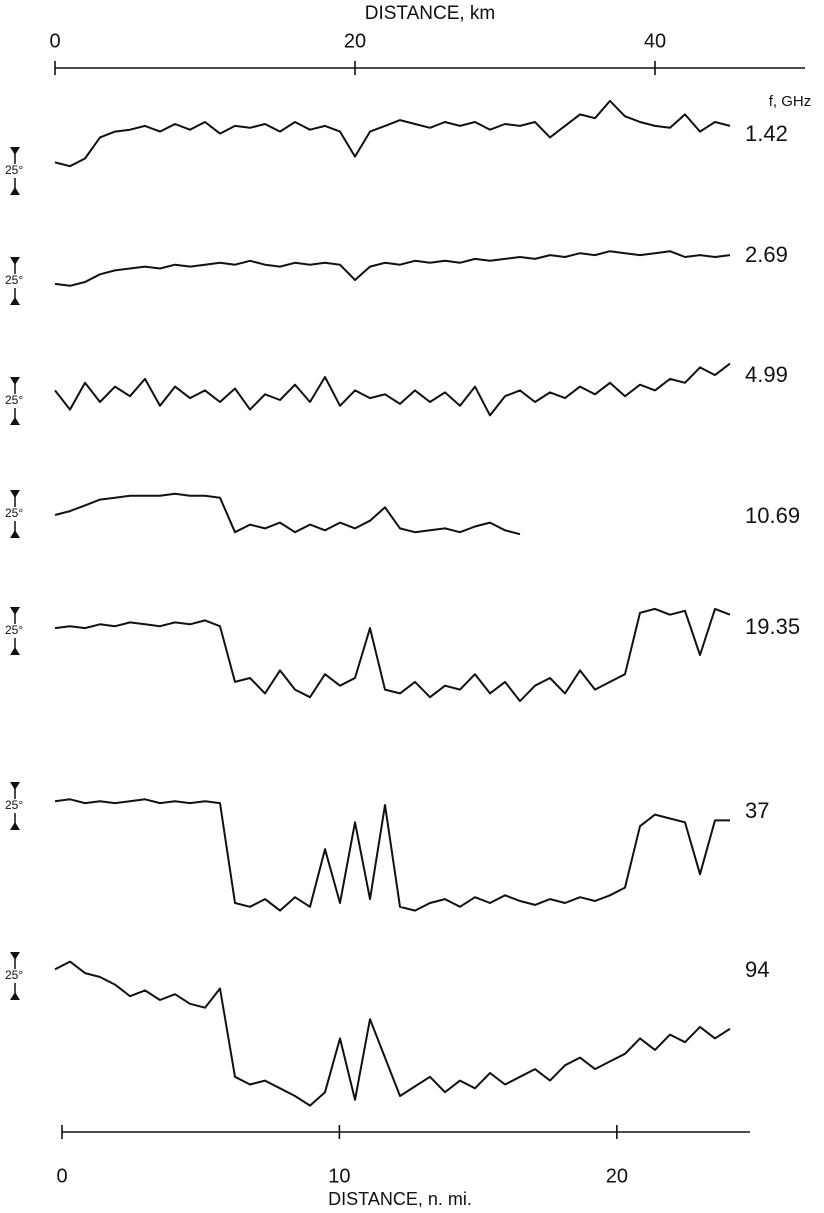 This screenshot has height=1213, width=824. I want to click on x2-tick-label: 0, so click(61, 1176).